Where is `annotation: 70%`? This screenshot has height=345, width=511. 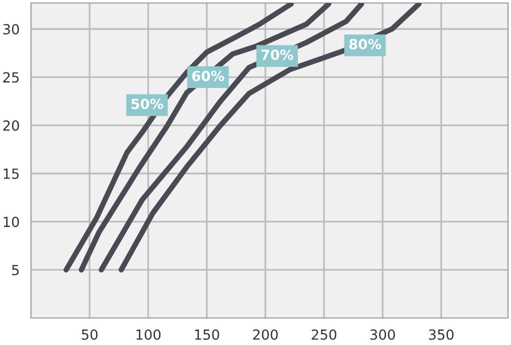 annotation: 70% is located at coordinates (277, 55).